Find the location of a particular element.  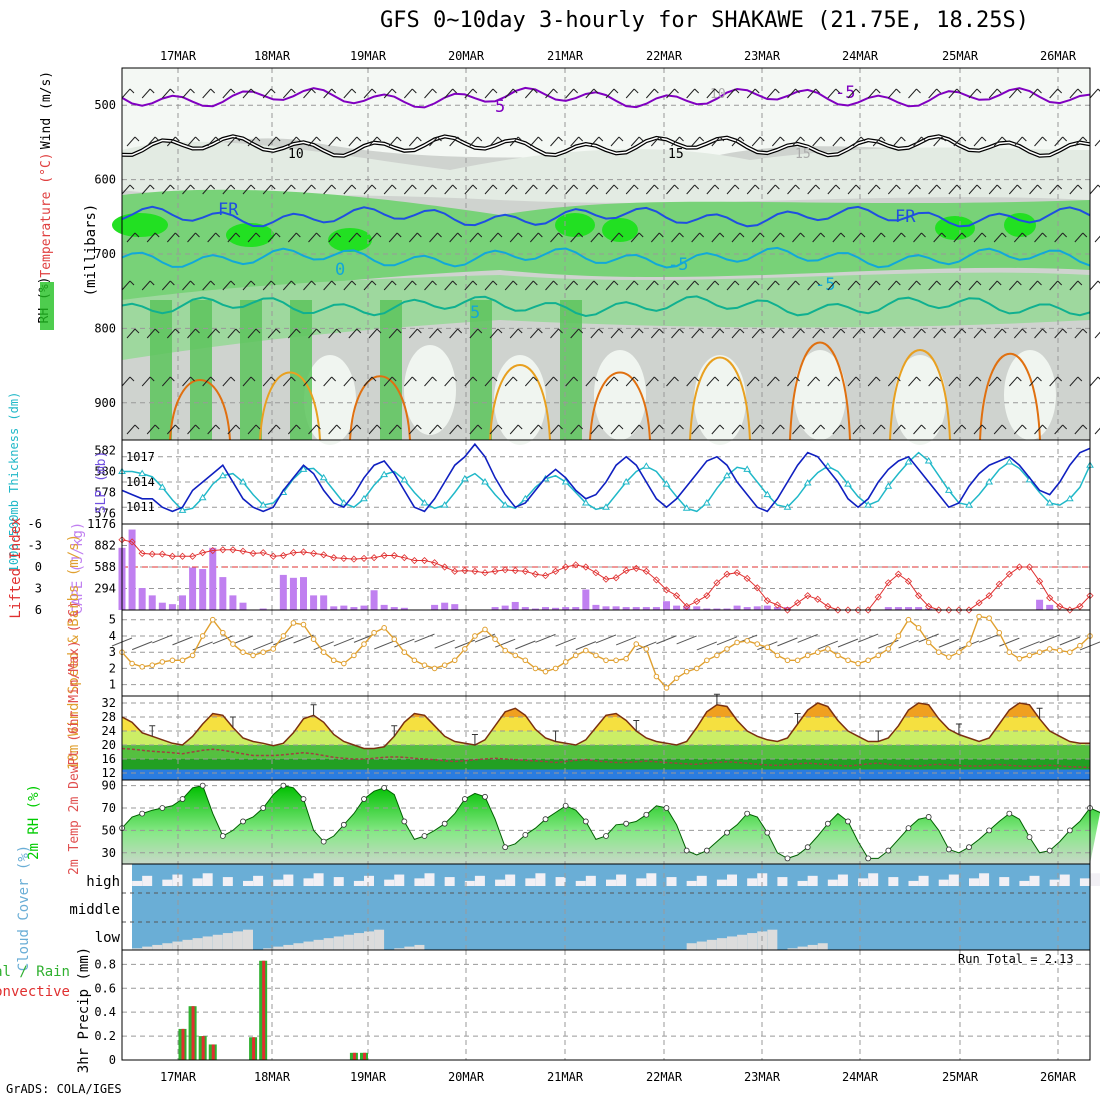

isotherm-line is located at coordinates (606, 257).